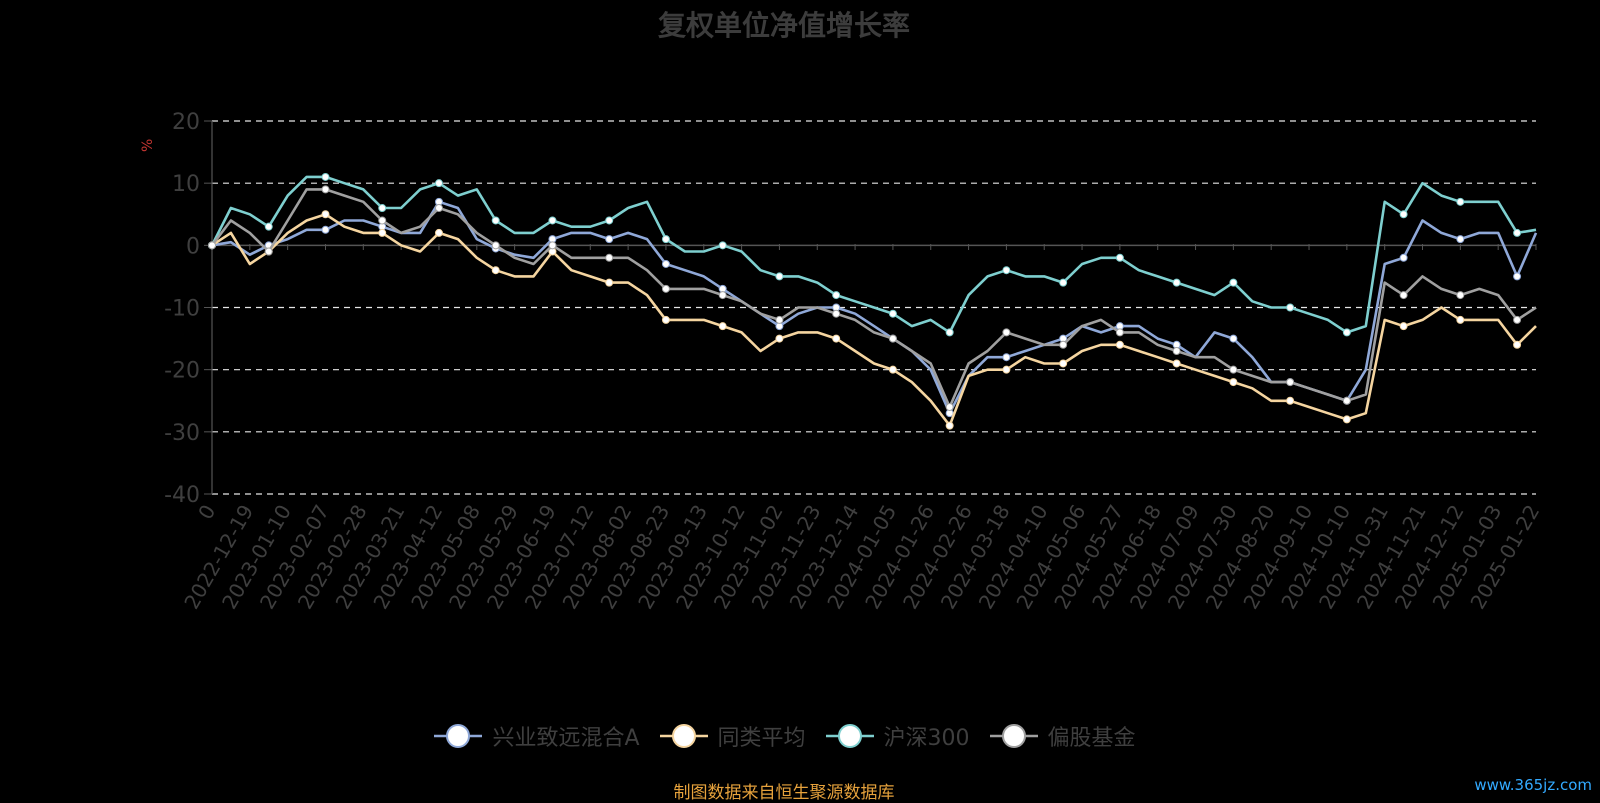 The image size is (1600, 803). What do you see at coordinates (784, 793) in the screenshot?
I see `source-note: 制图数据来自恒生聚源数据库` at bounding box center [784, 793].